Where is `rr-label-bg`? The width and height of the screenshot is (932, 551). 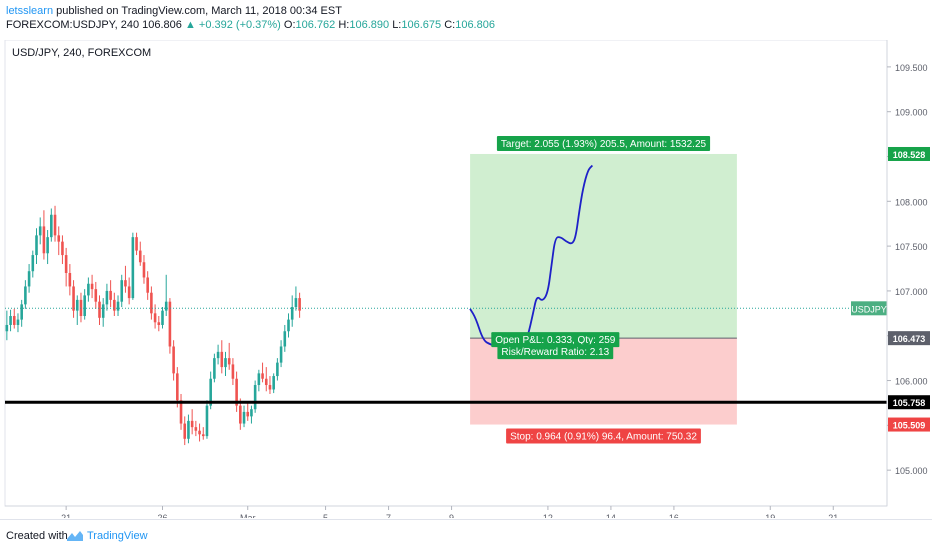
rr-label-bg is located at coordinates (555, 352).